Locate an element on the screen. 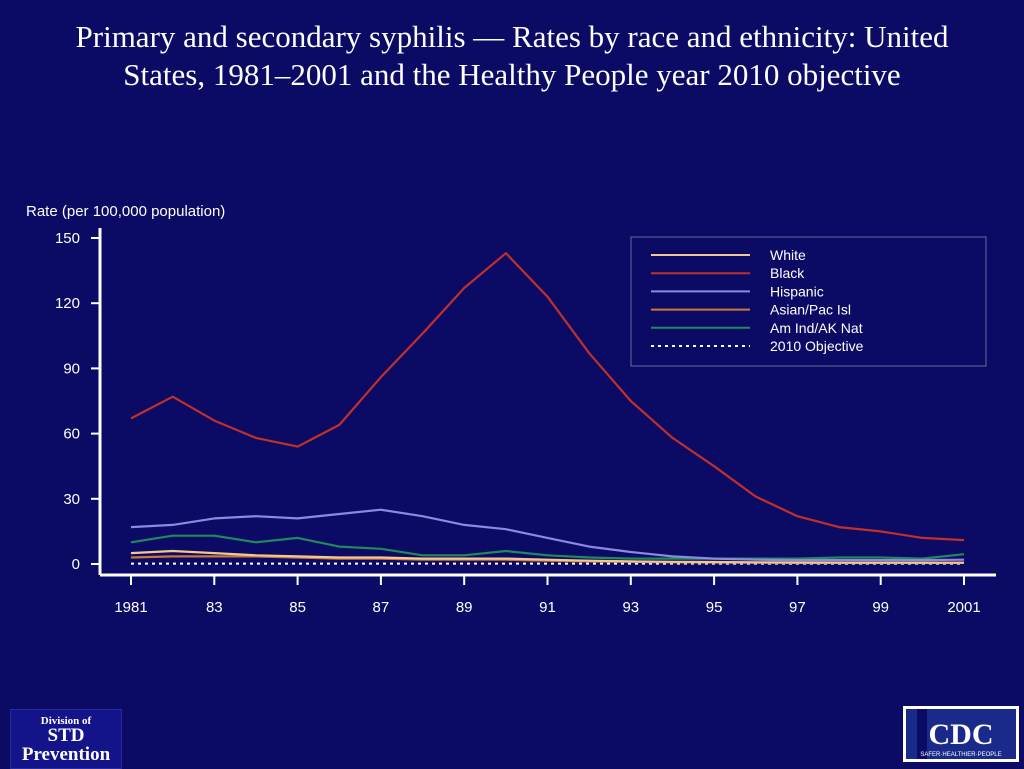 The image size is (1024, 769). legend-label: Asian/Pac Isl is located at coordinates (810, 310).